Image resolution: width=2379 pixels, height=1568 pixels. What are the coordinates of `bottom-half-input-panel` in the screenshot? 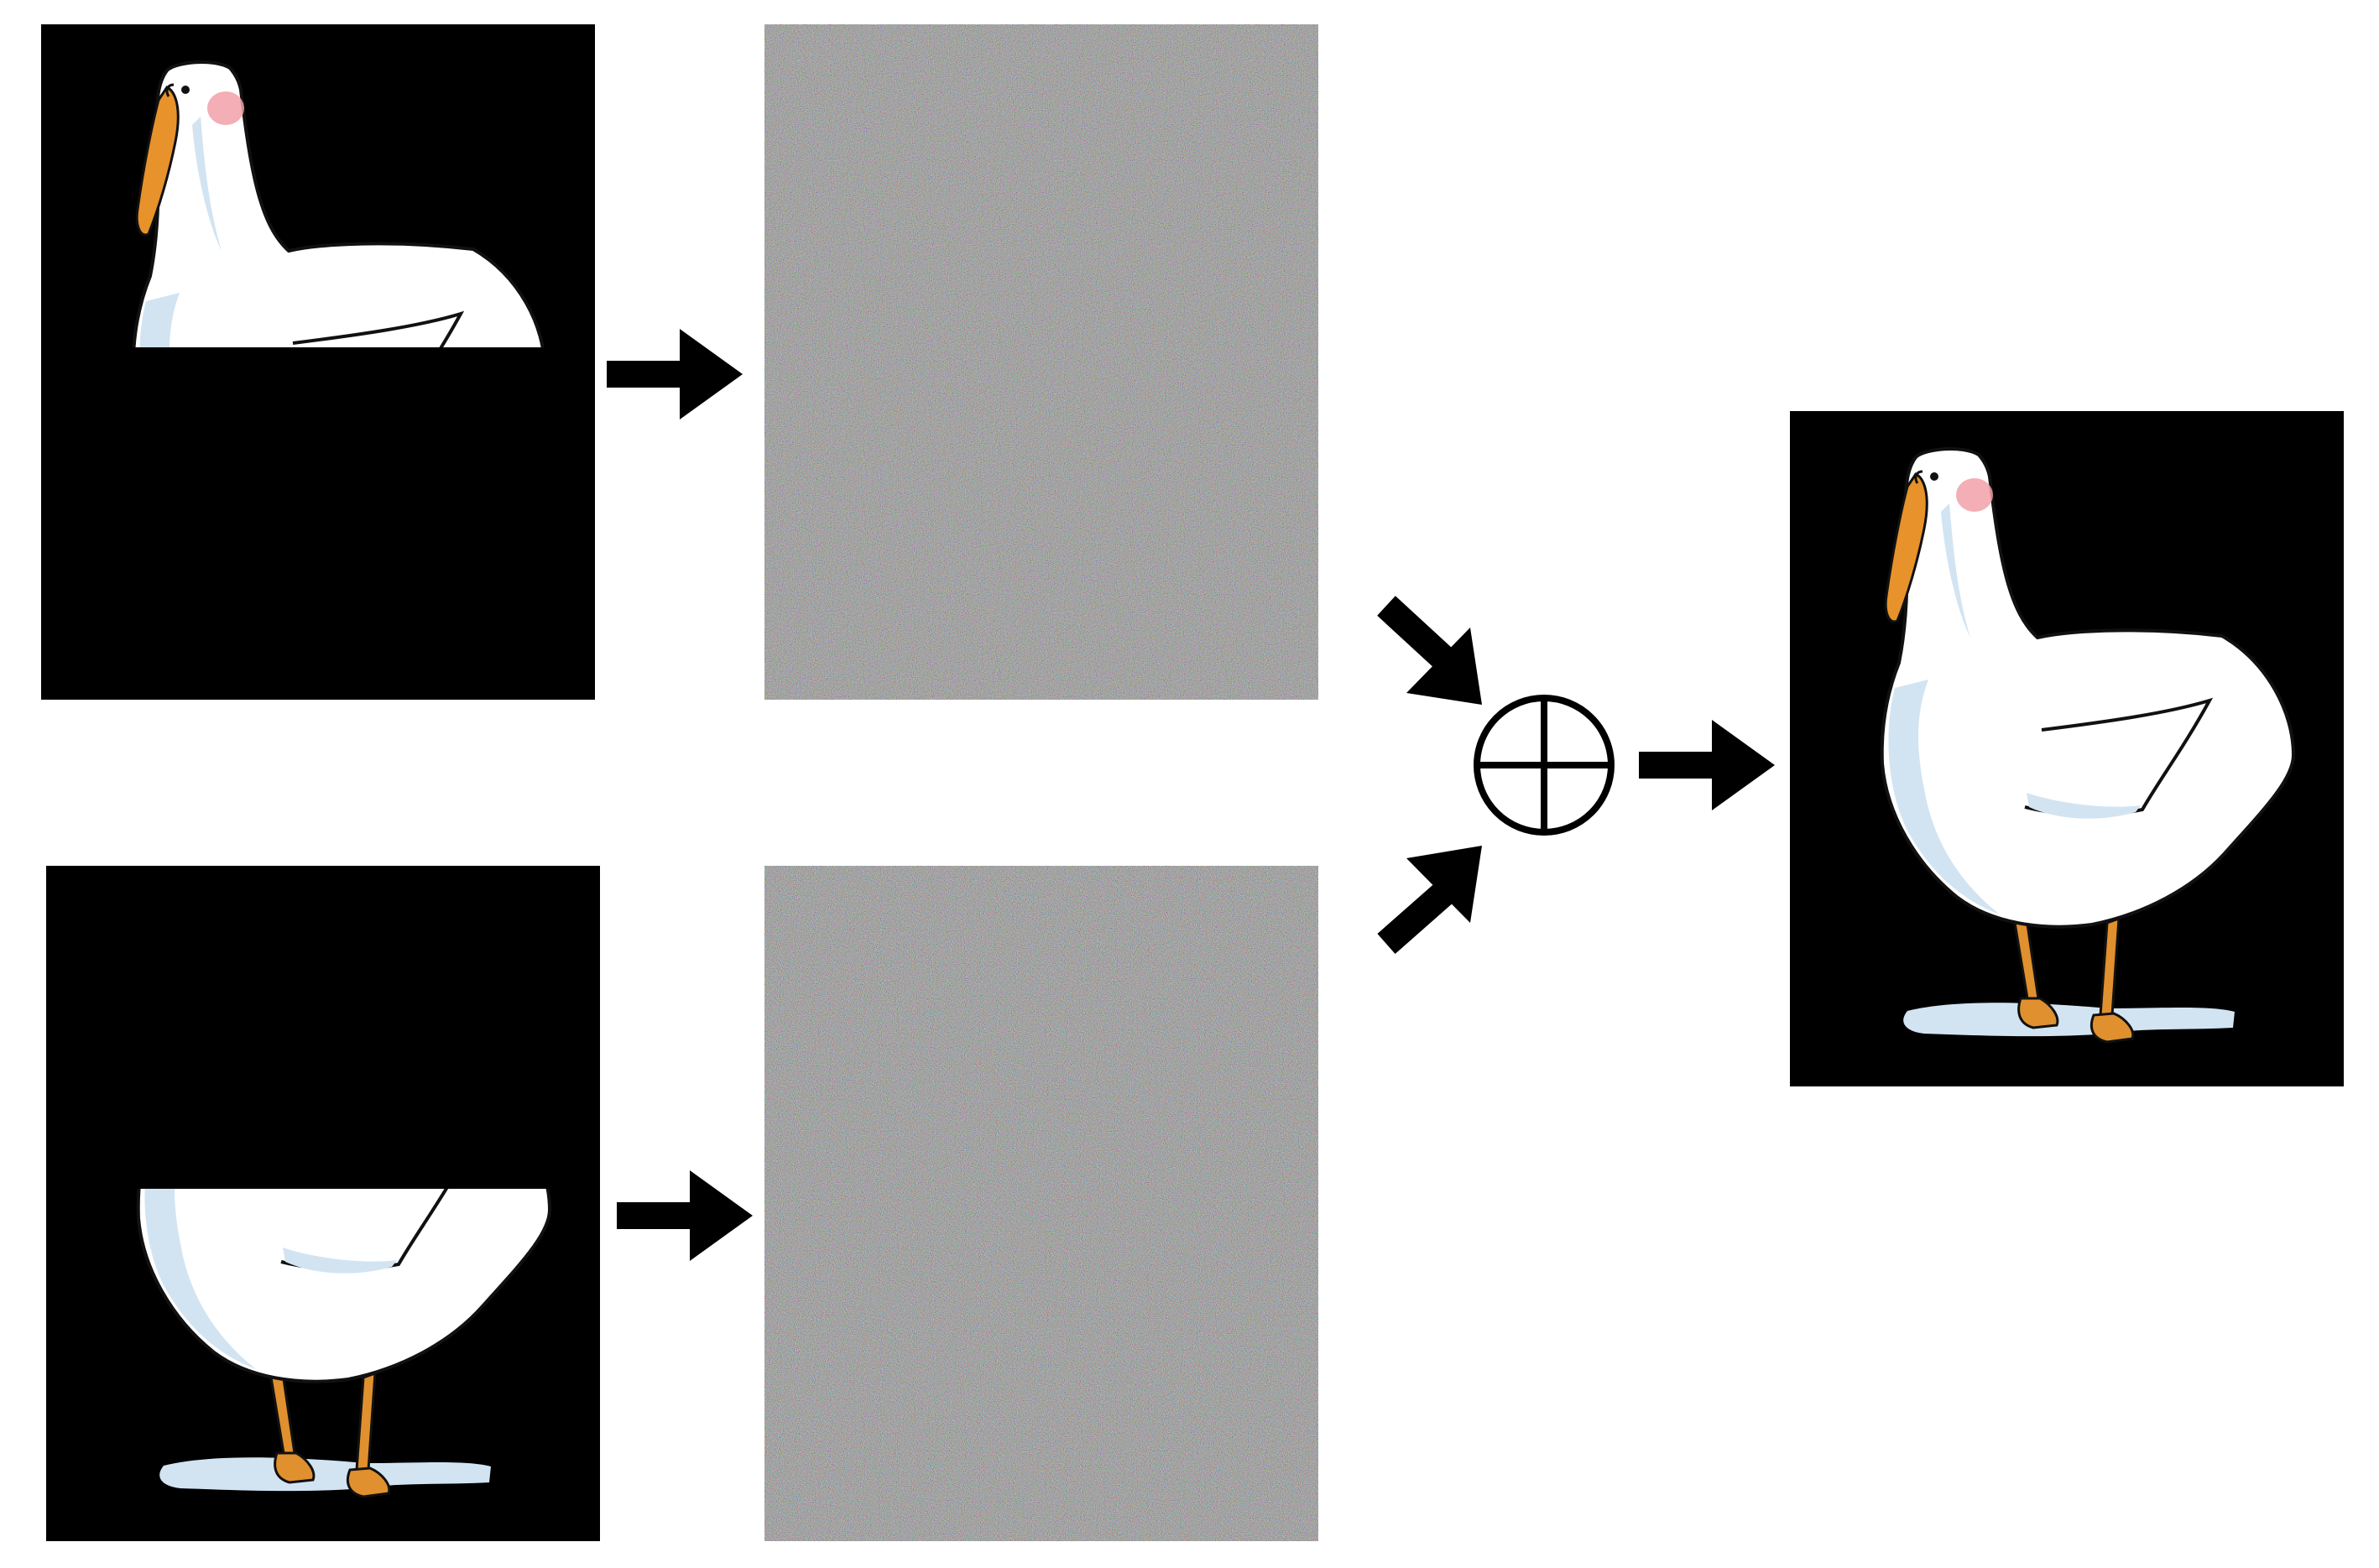 It's located at (323, 1203).